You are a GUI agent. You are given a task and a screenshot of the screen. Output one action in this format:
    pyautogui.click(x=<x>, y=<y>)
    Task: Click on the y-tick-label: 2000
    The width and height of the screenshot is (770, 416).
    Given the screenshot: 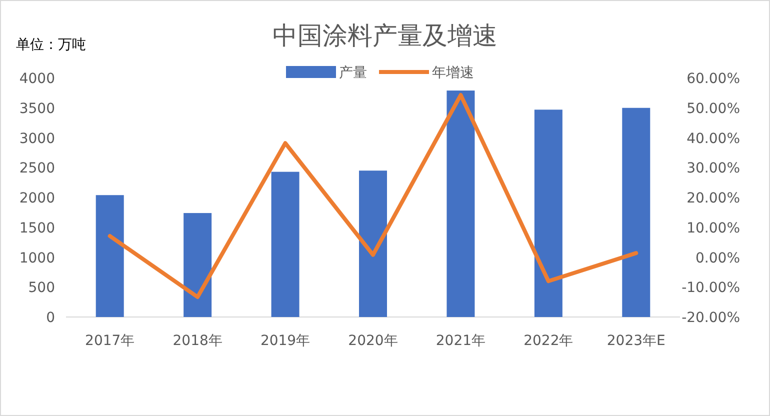 What is the action you would take?
    pyautogui.click(x=37, y=198)
    